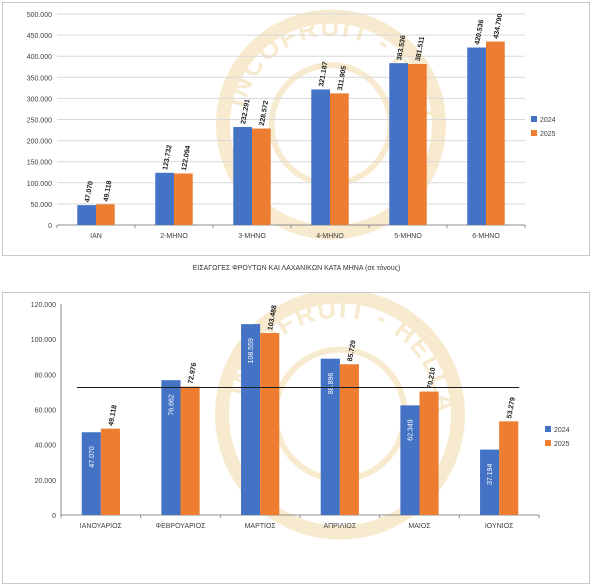  What do you see at coordinates (490, 475) in the screenshot?
I see `data-label-2024: 37.194` at bounding box center [490, 475].